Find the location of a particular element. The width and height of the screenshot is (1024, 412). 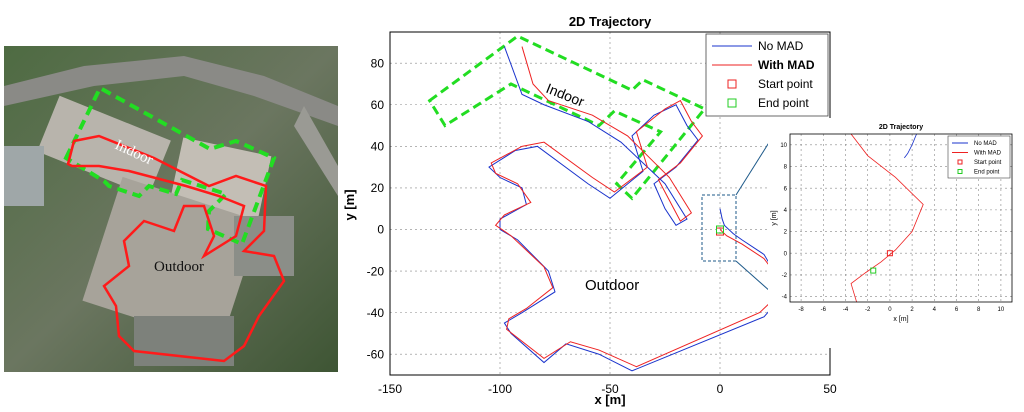

series-line-no-mad is located at coordinates (910, 146).